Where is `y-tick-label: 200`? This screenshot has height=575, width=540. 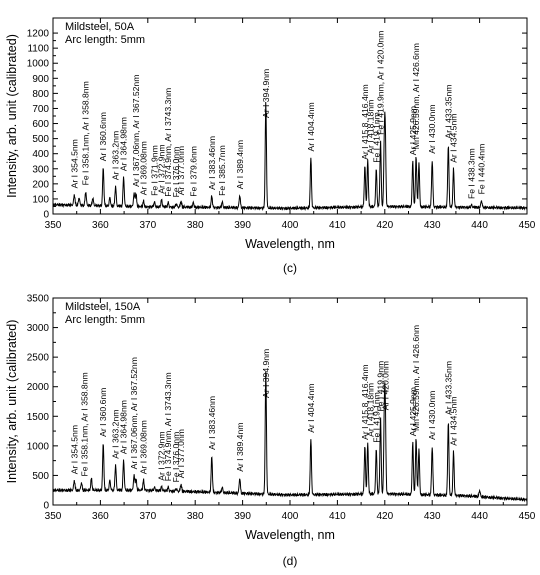
y-tick-label: 200 is located at coordinates (40, 184).